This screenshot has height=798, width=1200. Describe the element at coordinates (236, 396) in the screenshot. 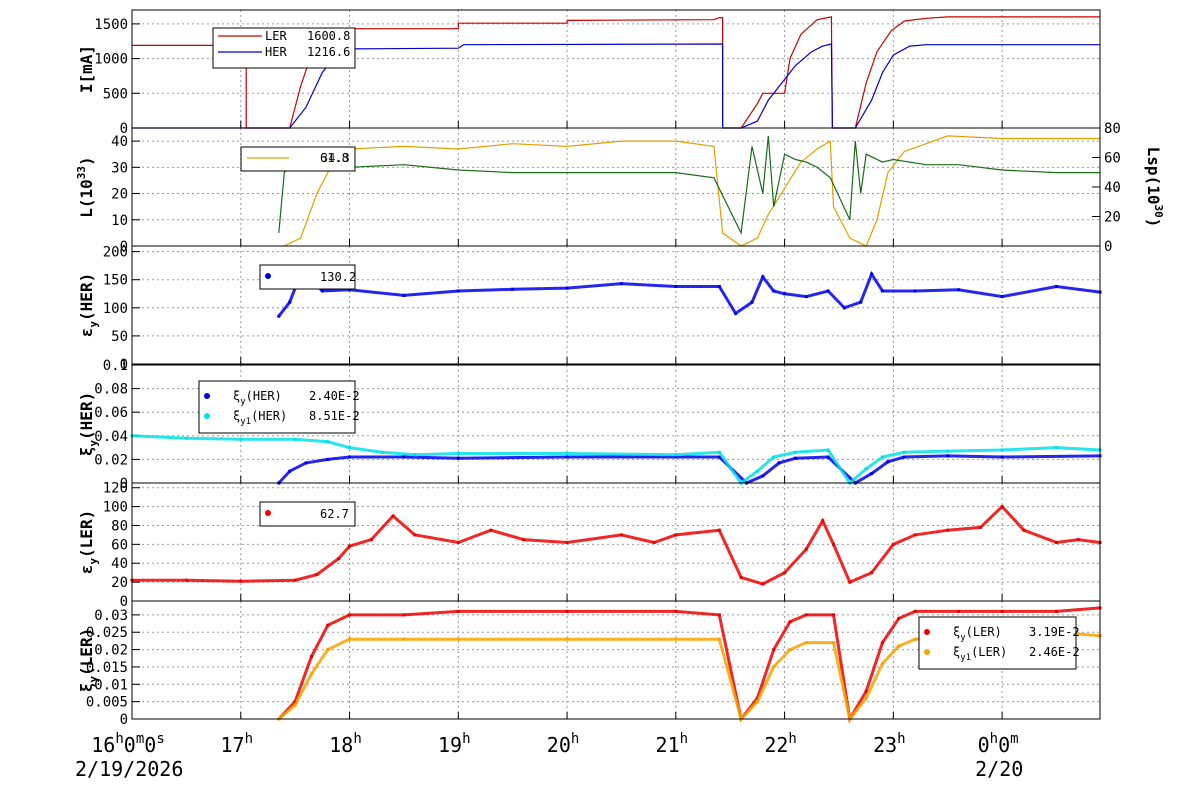

I see `legend-label-main: ξ` at that location.